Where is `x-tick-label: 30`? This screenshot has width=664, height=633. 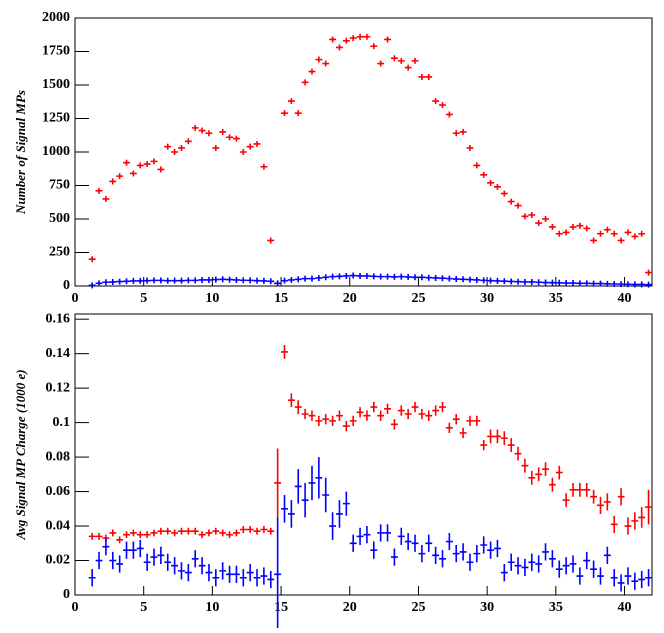
x-tick-label: 30 is located at coordinates (487, 607).